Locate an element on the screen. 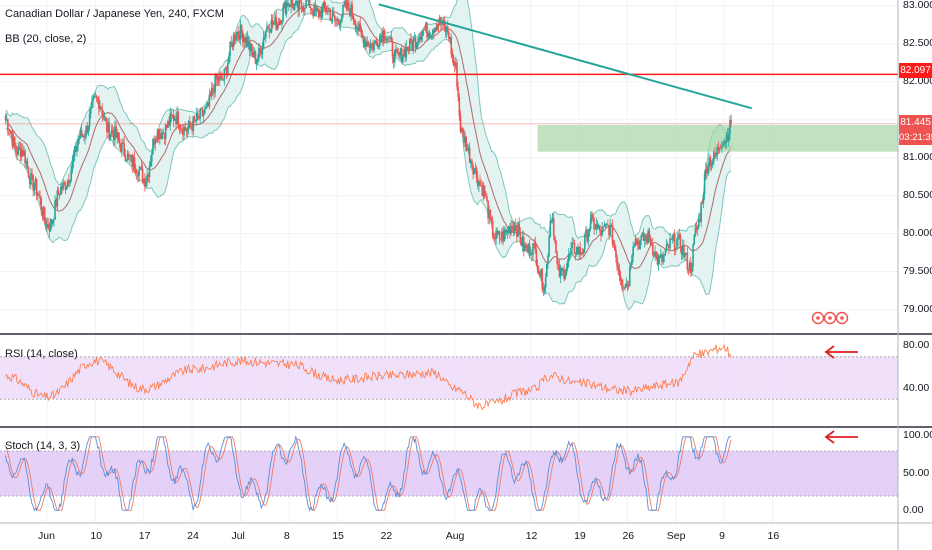 Image resolution: width=932 pixels, height=550 pixels. price-tick-label: 79.000 is located at coordinates (917, 308).